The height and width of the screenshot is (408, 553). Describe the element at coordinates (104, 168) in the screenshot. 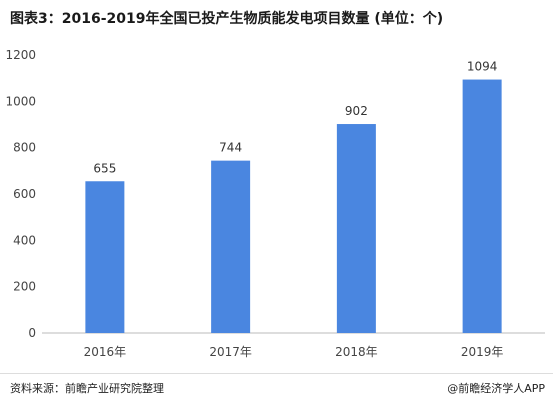

I see `data-label: 655` at that location.